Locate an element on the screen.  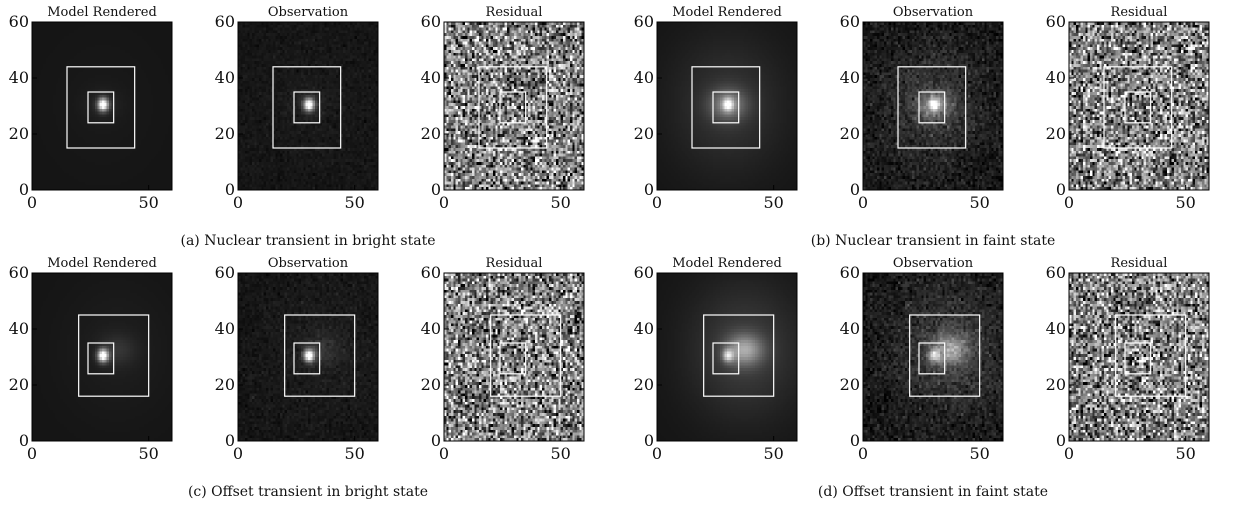
panel-observation-3: 0 50 0 20 40 60 Observation is located at coordinates (297, 359).